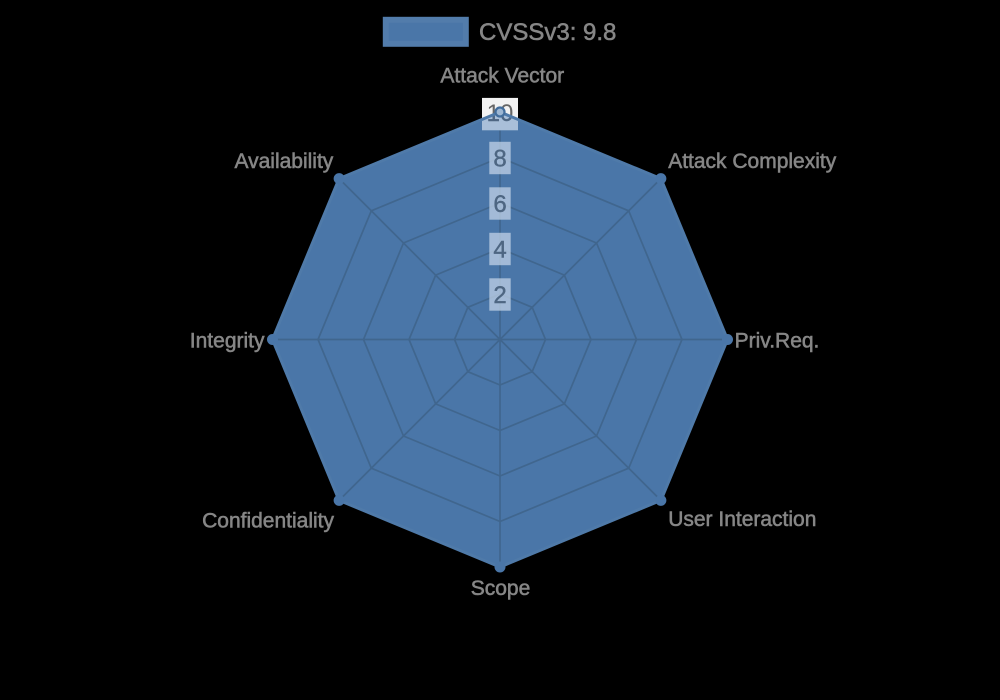 Image resolution: width=1000 pixels, height=700 pixels. Describe the element at coordinates (499, 204) in the screenshot. I see `svg-text: 6` at that location.